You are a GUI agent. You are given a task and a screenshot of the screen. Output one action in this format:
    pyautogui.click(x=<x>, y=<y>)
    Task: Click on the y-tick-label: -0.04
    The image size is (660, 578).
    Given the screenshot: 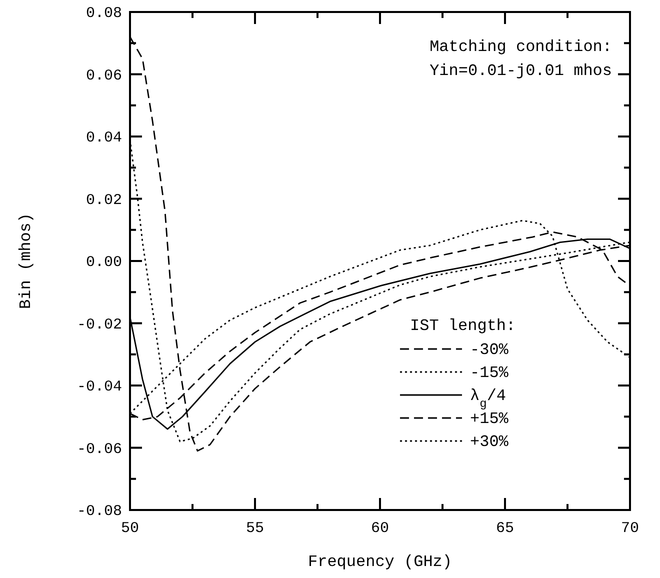 What is the action you would take?
    pyautogui.click(x=99, y=387)
    